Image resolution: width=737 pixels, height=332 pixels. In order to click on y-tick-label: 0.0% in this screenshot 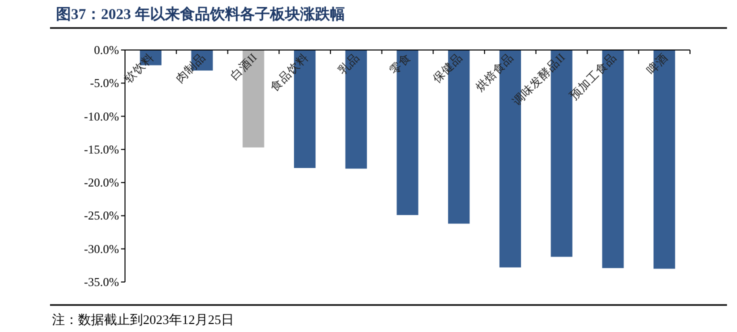, I will do `click(106, 50)`.